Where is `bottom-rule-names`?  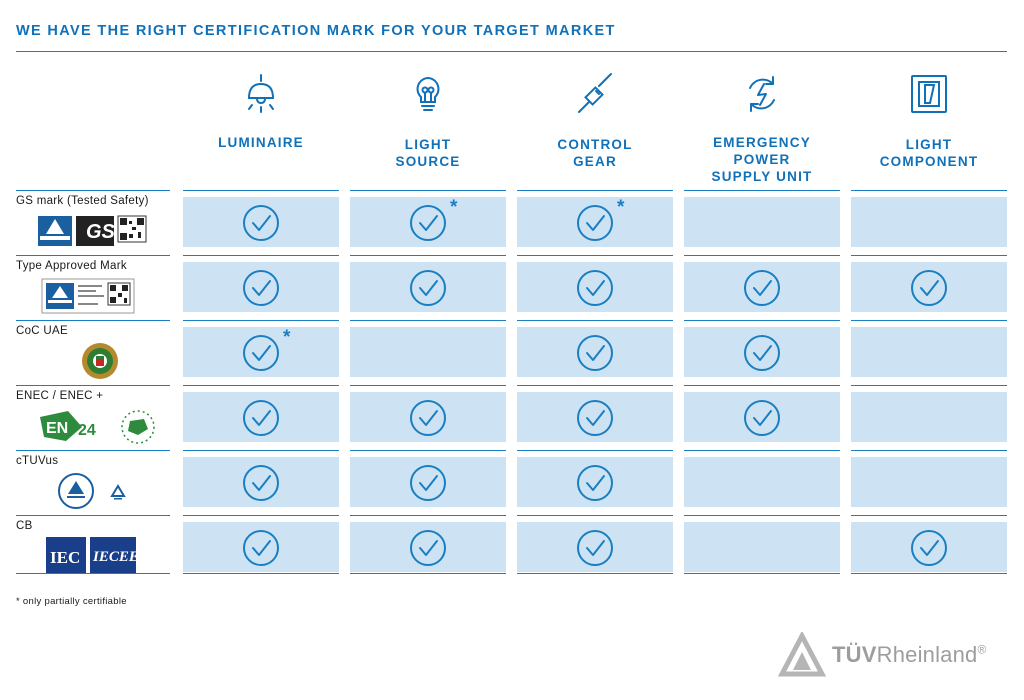 bottom-rule-names is located at coordinates (93, 573).